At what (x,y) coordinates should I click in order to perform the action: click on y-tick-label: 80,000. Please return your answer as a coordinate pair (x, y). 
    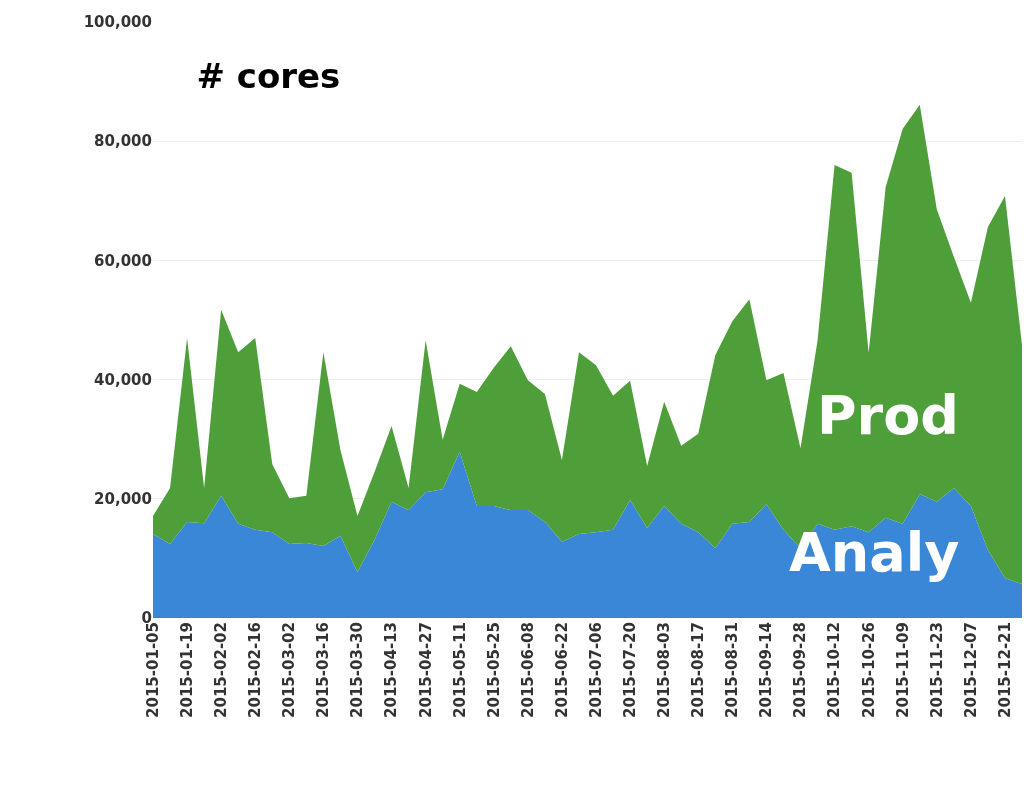
    Looking at the image, I should click on (123, 141).